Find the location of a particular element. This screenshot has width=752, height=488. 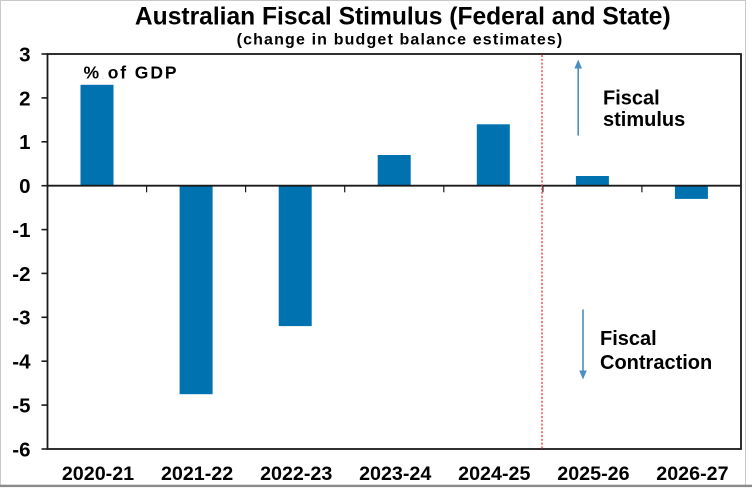

svg-text: 2021-22 is located at coordinates (197, 474).